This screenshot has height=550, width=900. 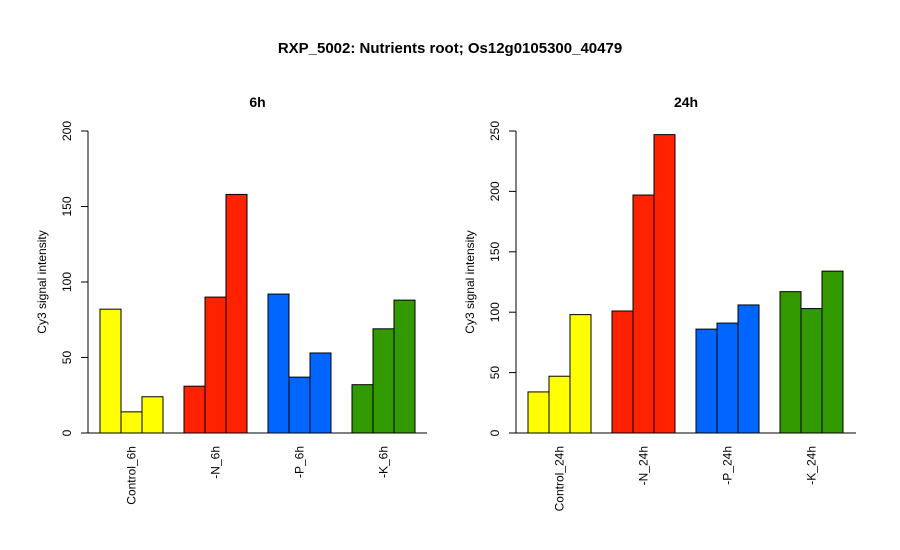 I want to click on x-tick-label: Control_24h, so click(x=560, y=478).